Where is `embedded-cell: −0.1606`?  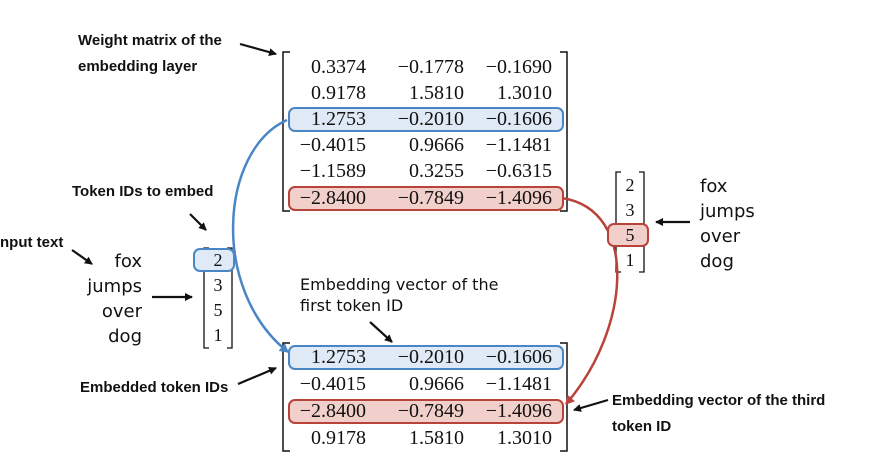
embedded-cell: −0.1606 is located at coordinates (518, 357).